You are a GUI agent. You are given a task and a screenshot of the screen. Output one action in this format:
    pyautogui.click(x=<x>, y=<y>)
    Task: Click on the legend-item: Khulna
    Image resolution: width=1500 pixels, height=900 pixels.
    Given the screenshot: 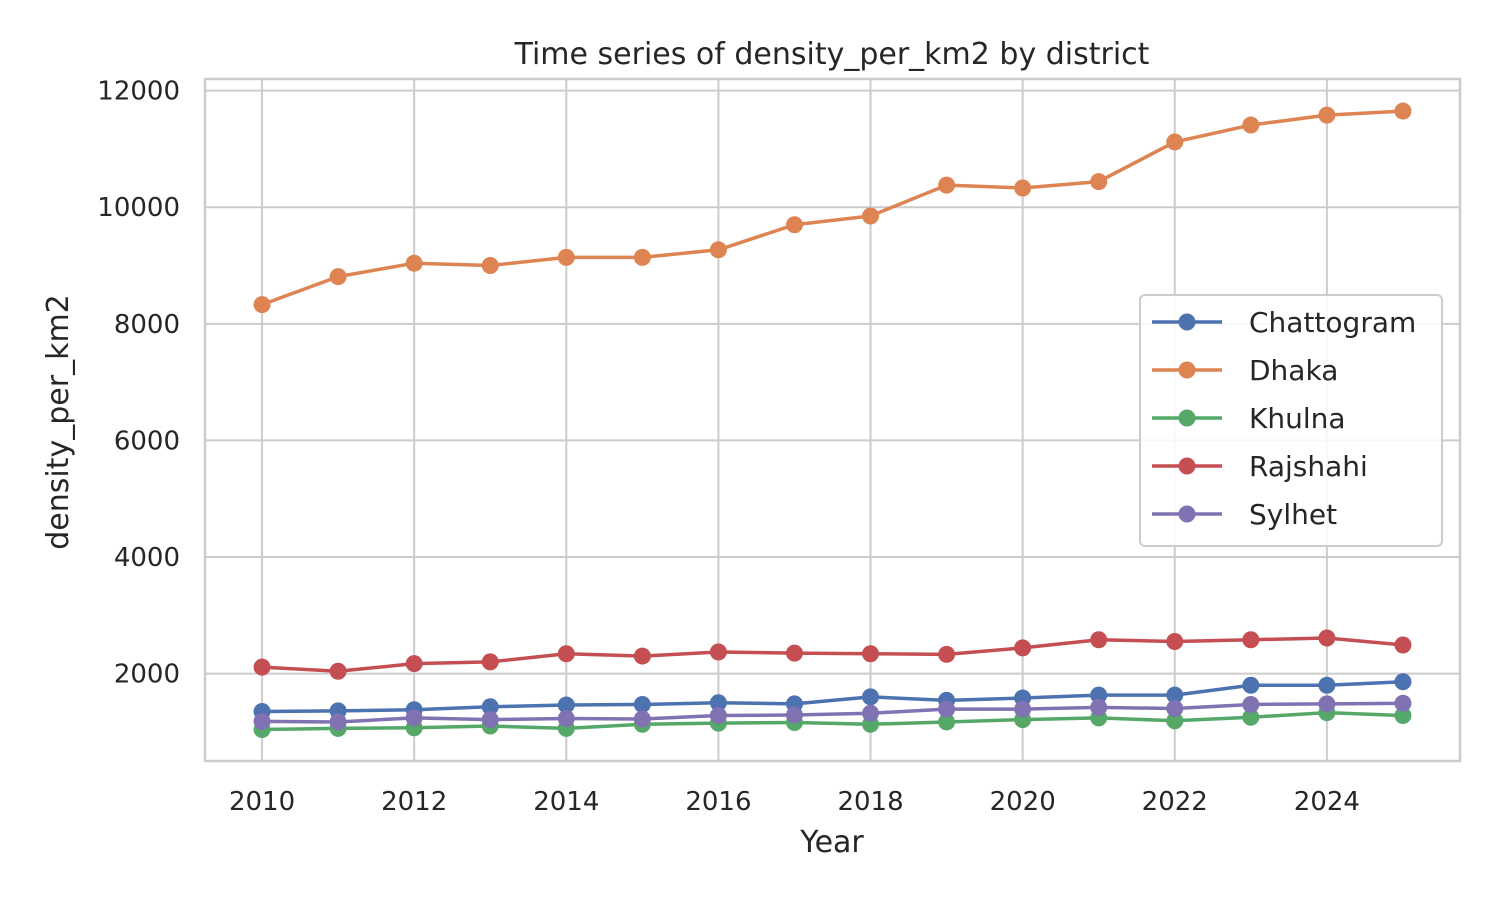 What is the action you would take?
    pyautogui.click(x=1249, y=418)
    